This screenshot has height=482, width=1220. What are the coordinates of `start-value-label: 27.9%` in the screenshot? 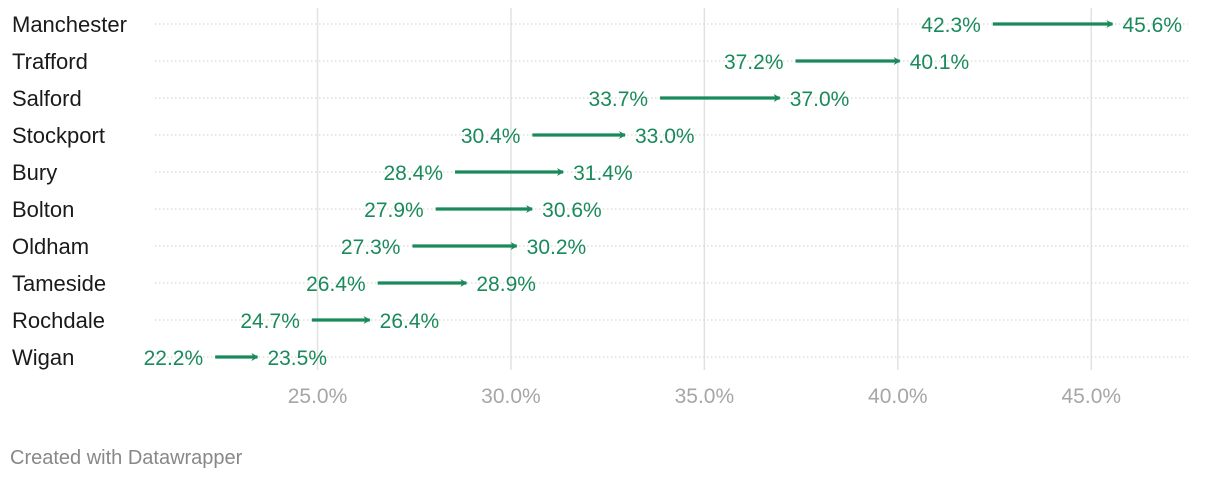 It's located at (394, 210).